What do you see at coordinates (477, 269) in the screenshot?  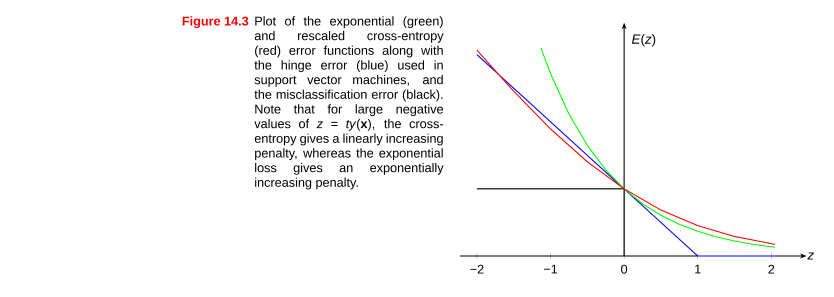 I see `x-tick-label: −2` at bounding box center [477, 269].